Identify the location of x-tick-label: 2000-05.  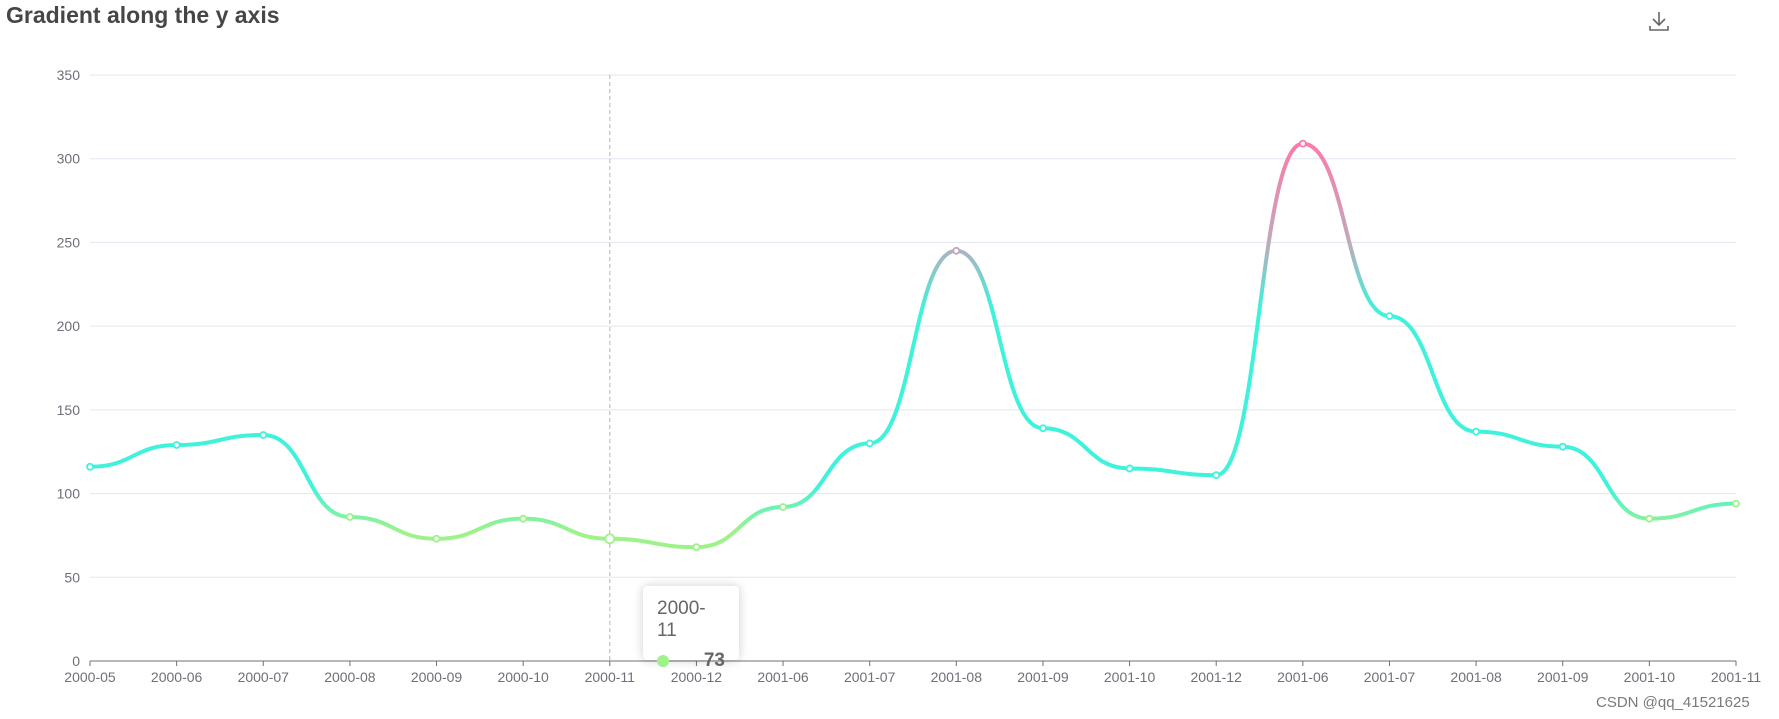
(90, 677).